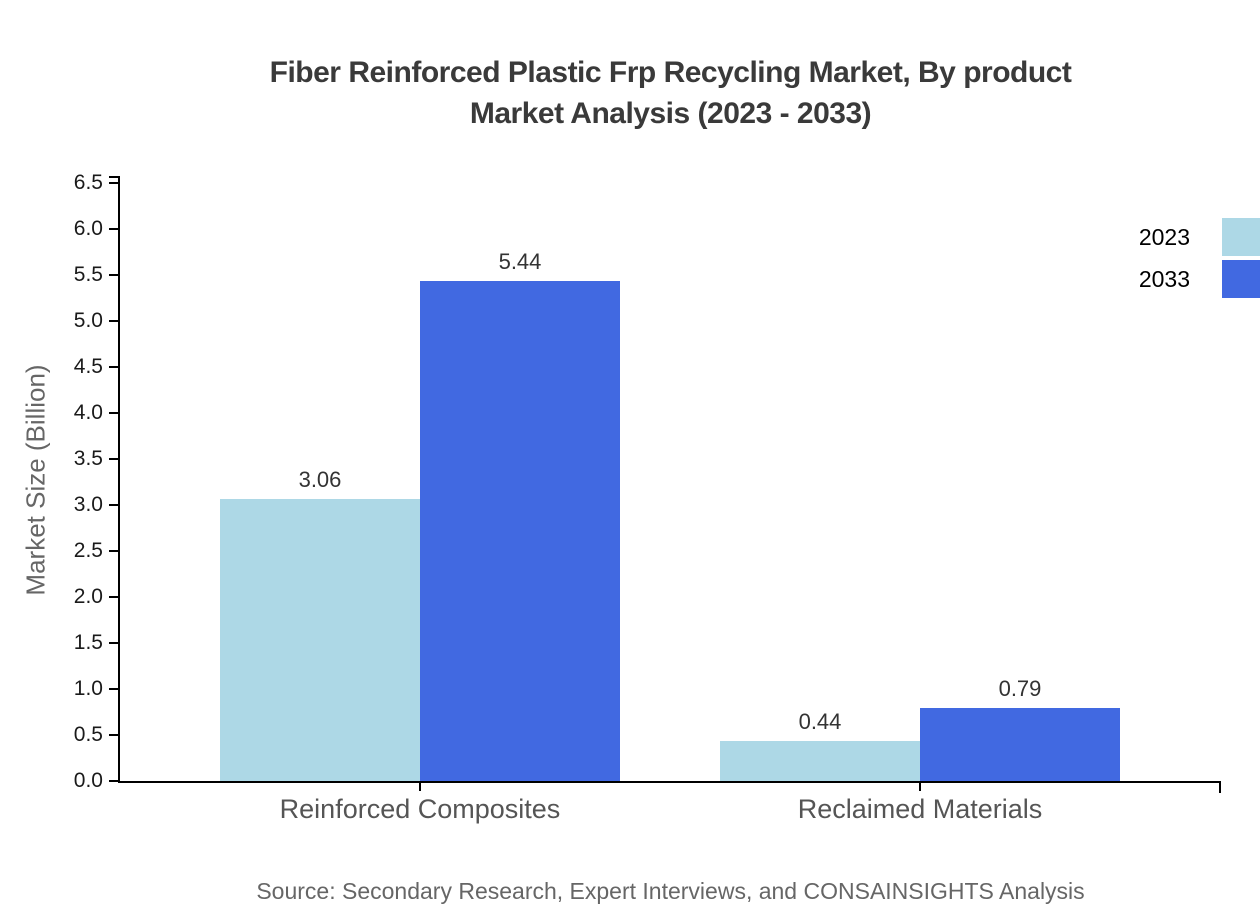  What do you see at coordinates (920, 809) in the screenshot?
I see `x-axis-category-label: Reclaimed Materials` at bounding box center [920, 809].